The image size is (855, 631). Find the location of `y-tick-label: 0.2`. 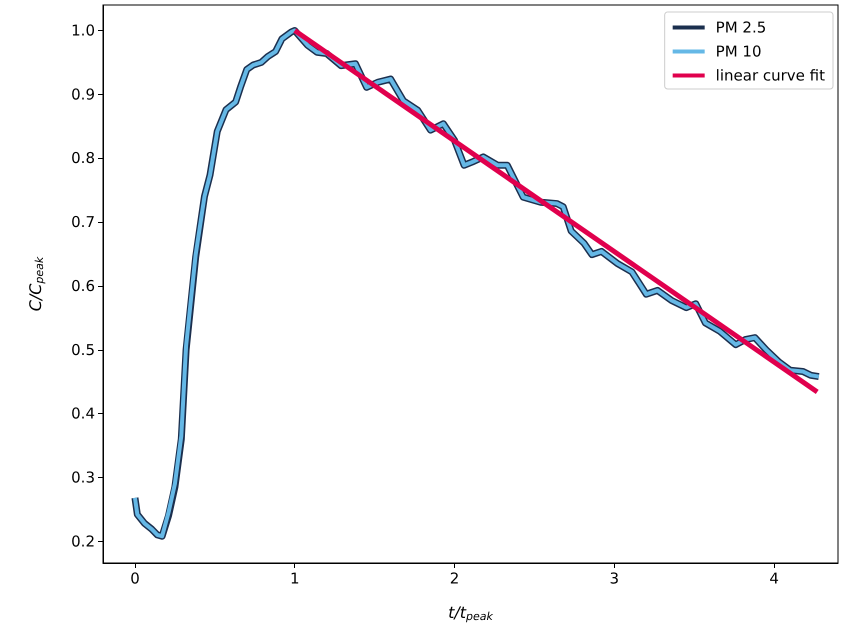

y-tick-label: 0.2 is located at coordinates (83, 541).